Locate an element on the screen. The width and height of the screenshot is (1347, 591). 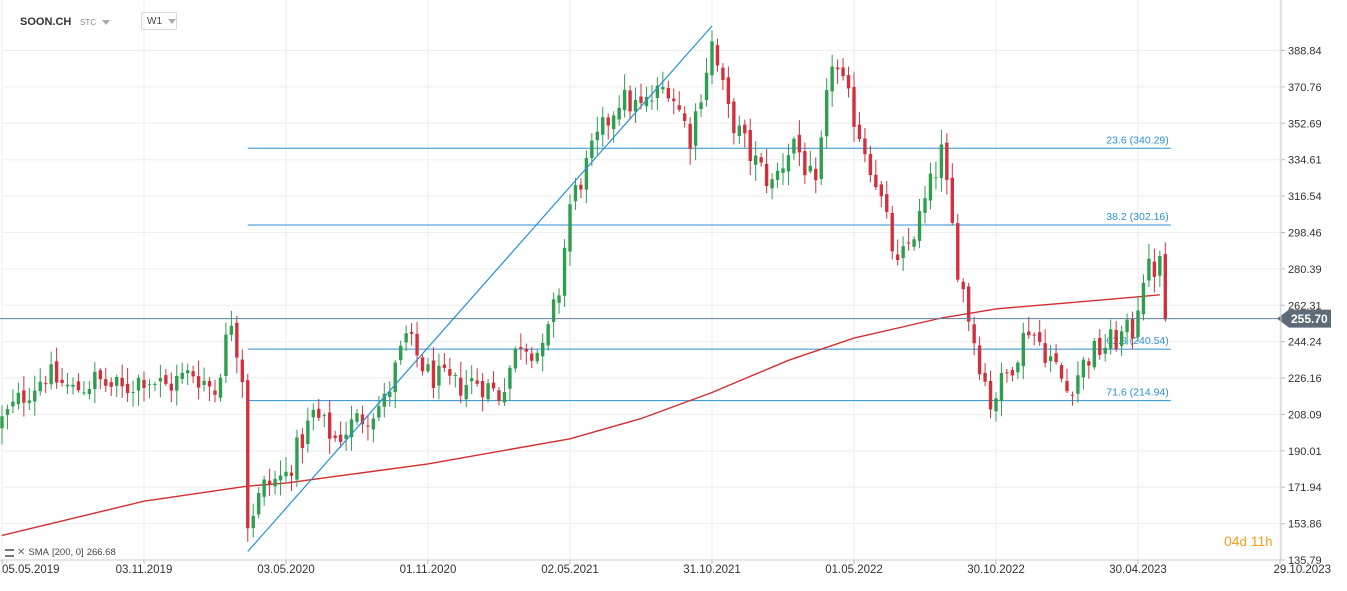
market-label: STC is located at coordinates (88, 22).